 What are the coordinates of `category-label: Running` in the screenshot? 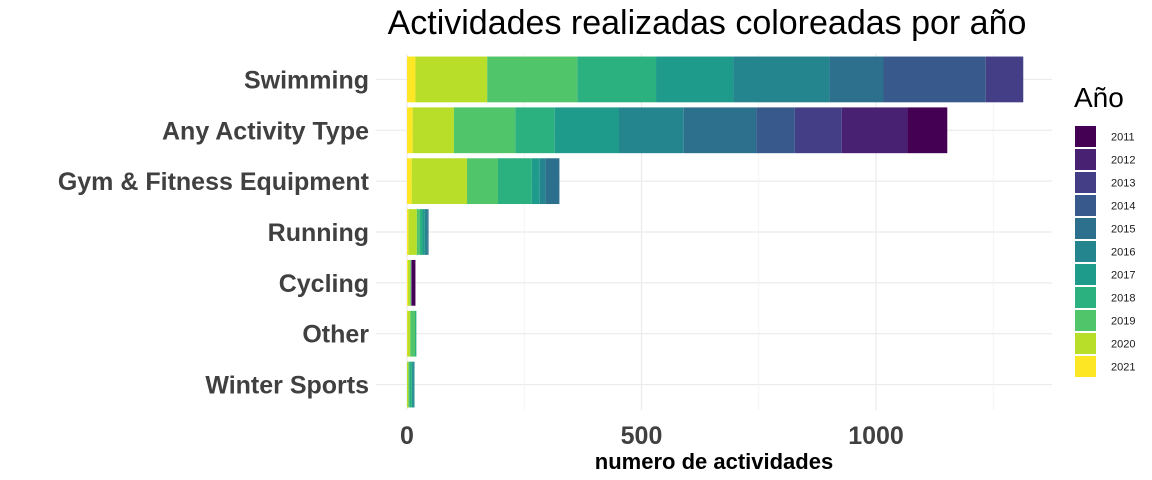 It's located at (318, 233).